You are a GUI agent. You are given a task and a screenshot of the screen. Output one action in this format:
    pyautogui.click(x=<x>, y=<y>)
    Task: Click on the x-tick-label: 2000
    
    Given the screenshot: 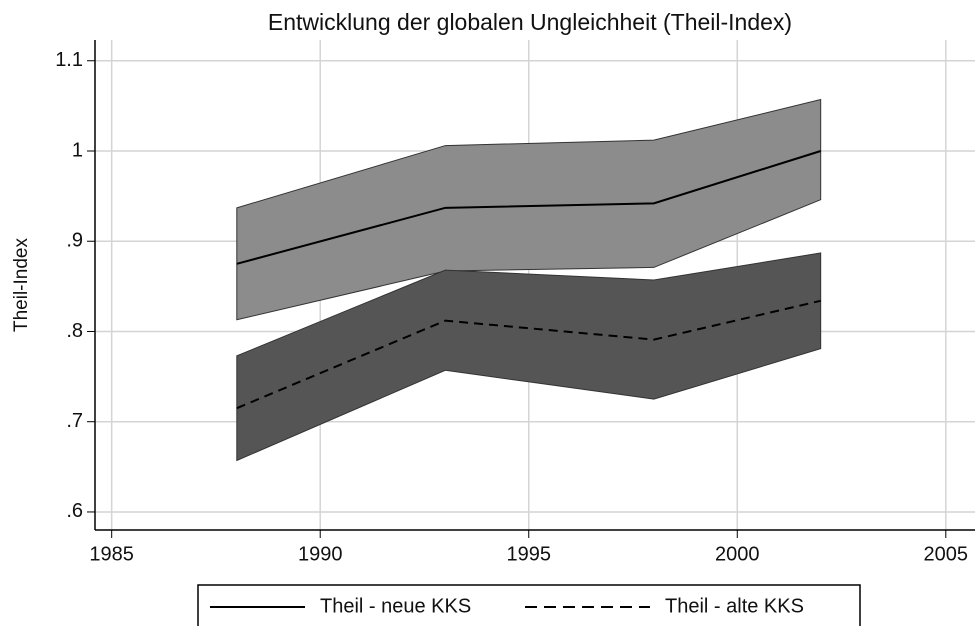 What is the action you would take?
    pyautogui.click(x=737, y=554)
    